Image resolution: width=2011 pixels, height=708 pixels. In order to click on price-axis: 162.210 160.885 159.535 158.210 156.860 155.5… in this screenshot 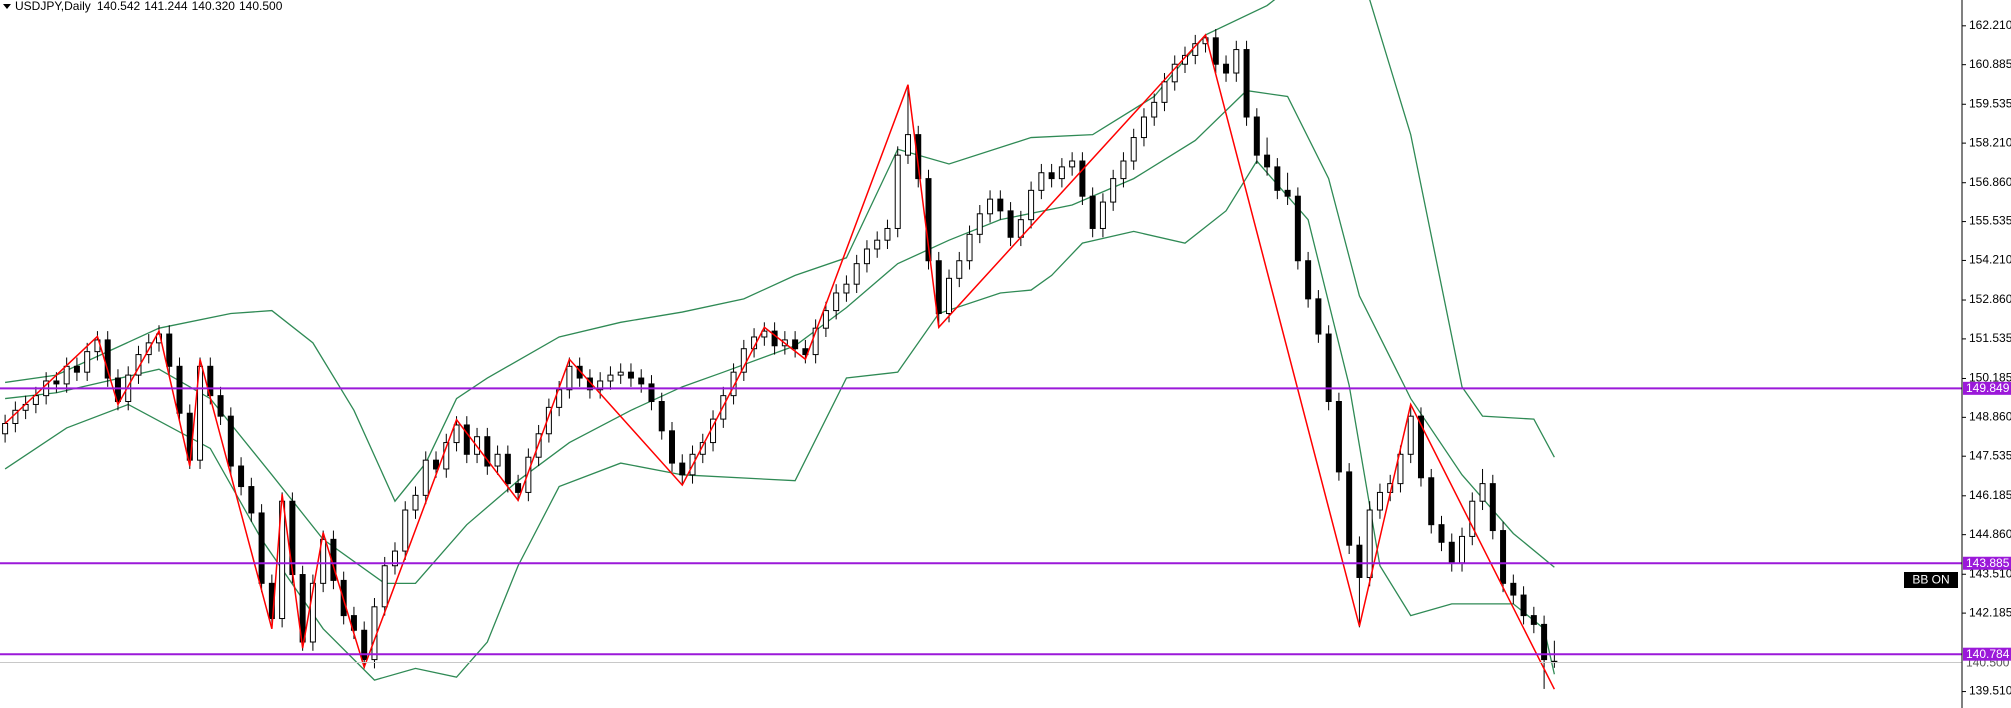, I will do `click(1986, 354)`.